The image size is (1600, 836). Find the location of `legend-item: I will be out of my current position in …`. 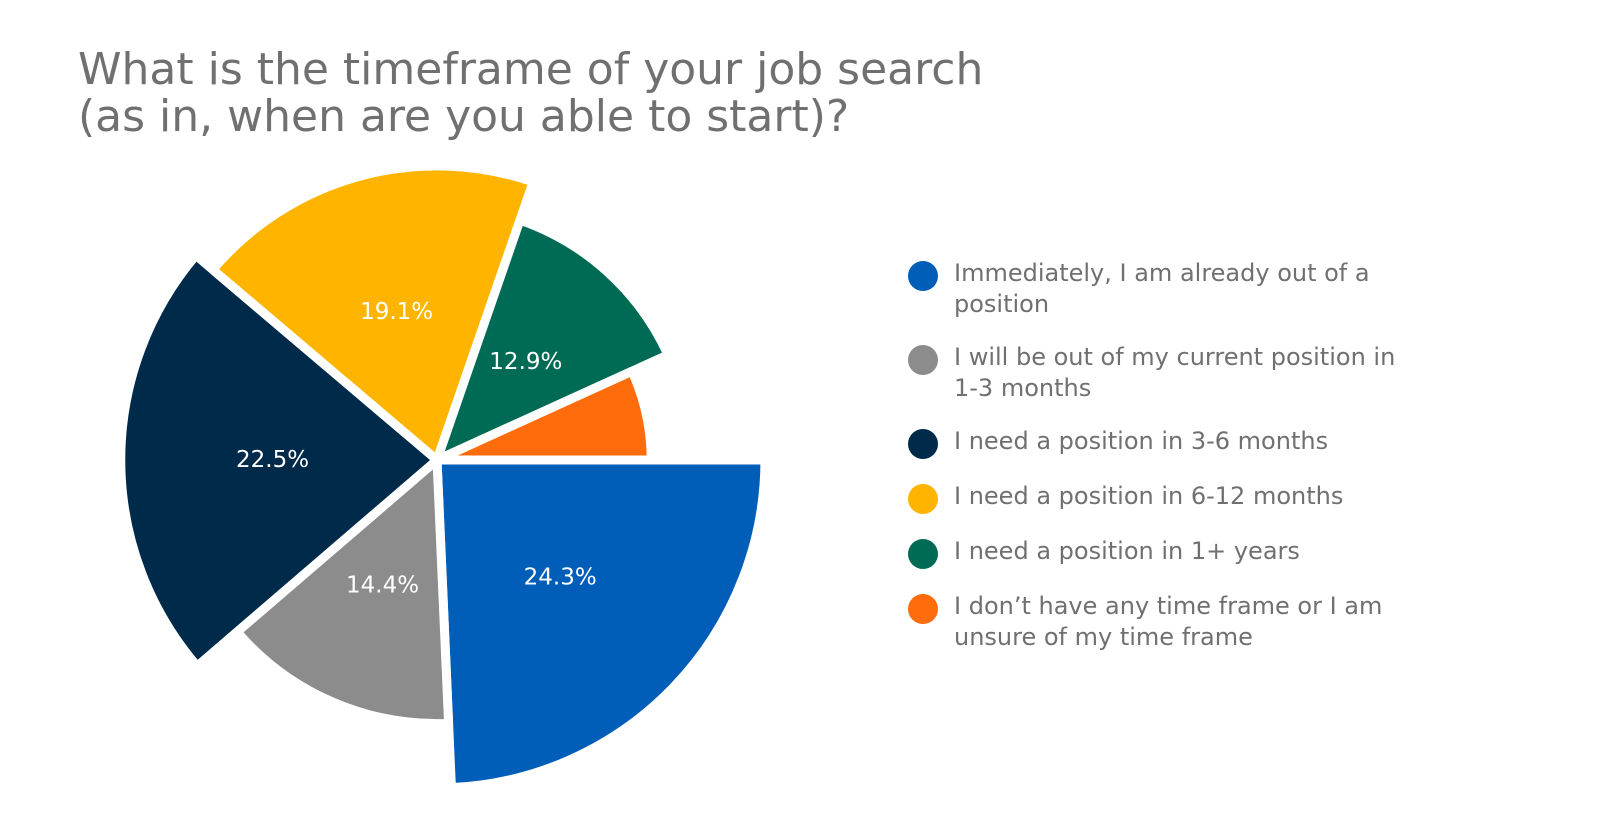

legend-item: I will be out of my current position in … is located at coordinates (1168, 373).